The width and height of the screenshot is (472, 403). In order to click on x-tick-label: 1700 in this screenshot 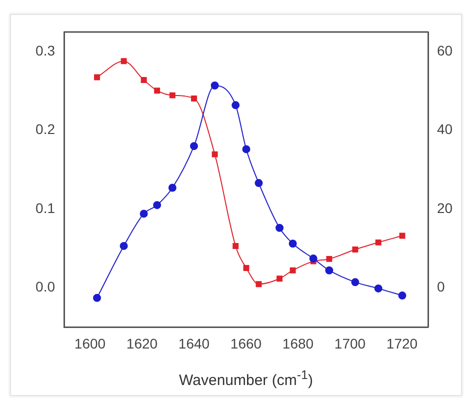, I will do `click(350, 343)`.